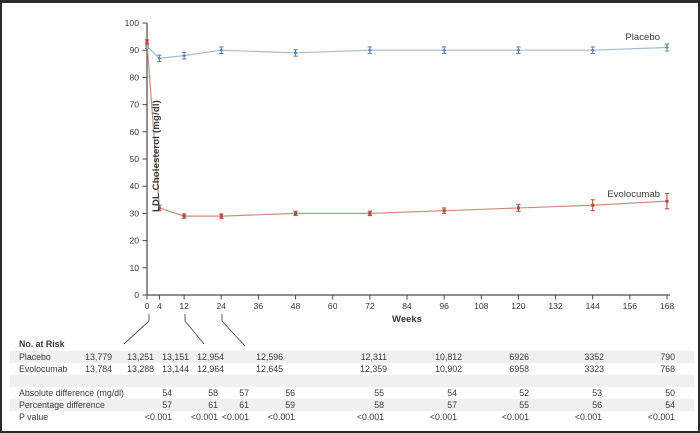 This screenshot has width=700, height=433. I want to click on risk-value: 6958, so click(519, 369).